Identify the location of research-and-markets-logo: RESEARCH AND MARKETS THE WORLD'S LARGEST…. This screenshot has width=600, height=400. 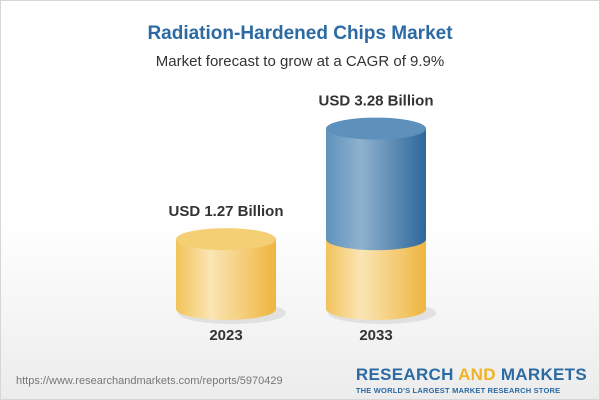
(471, 380).